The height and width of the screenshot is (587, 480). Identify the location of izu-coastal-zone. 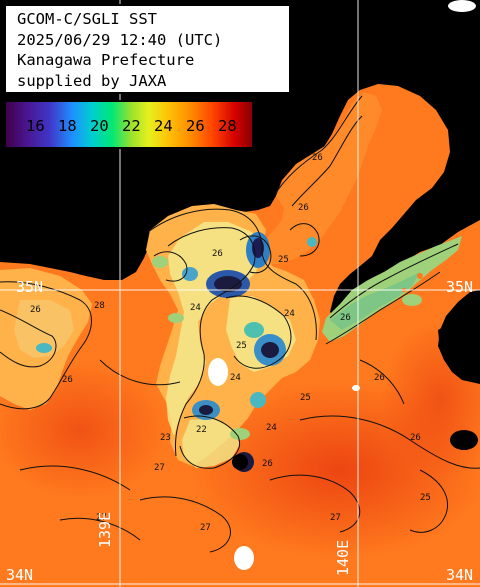
(44, 329).